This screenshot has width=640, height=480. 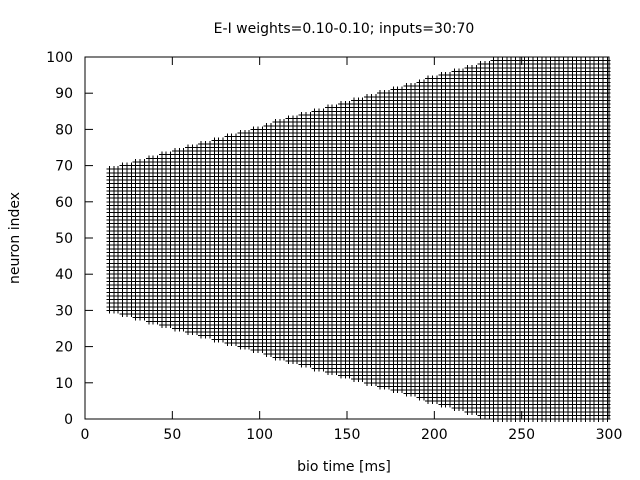 What do you see at coordinates (64, 311) in the screenshot?
I see `y-tick-label: 30` at bounding box center [64, 311].